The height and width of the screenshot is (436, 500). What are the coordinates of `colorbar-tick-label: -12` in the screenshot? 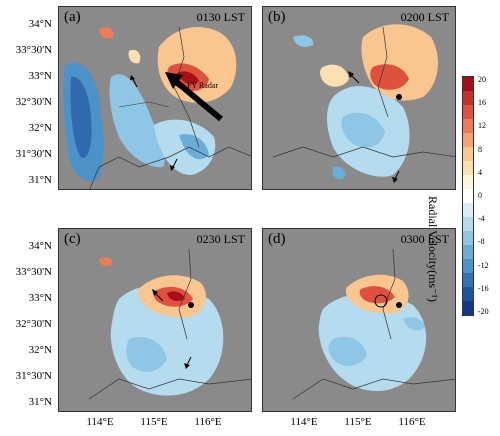 It's located at (483, 265).